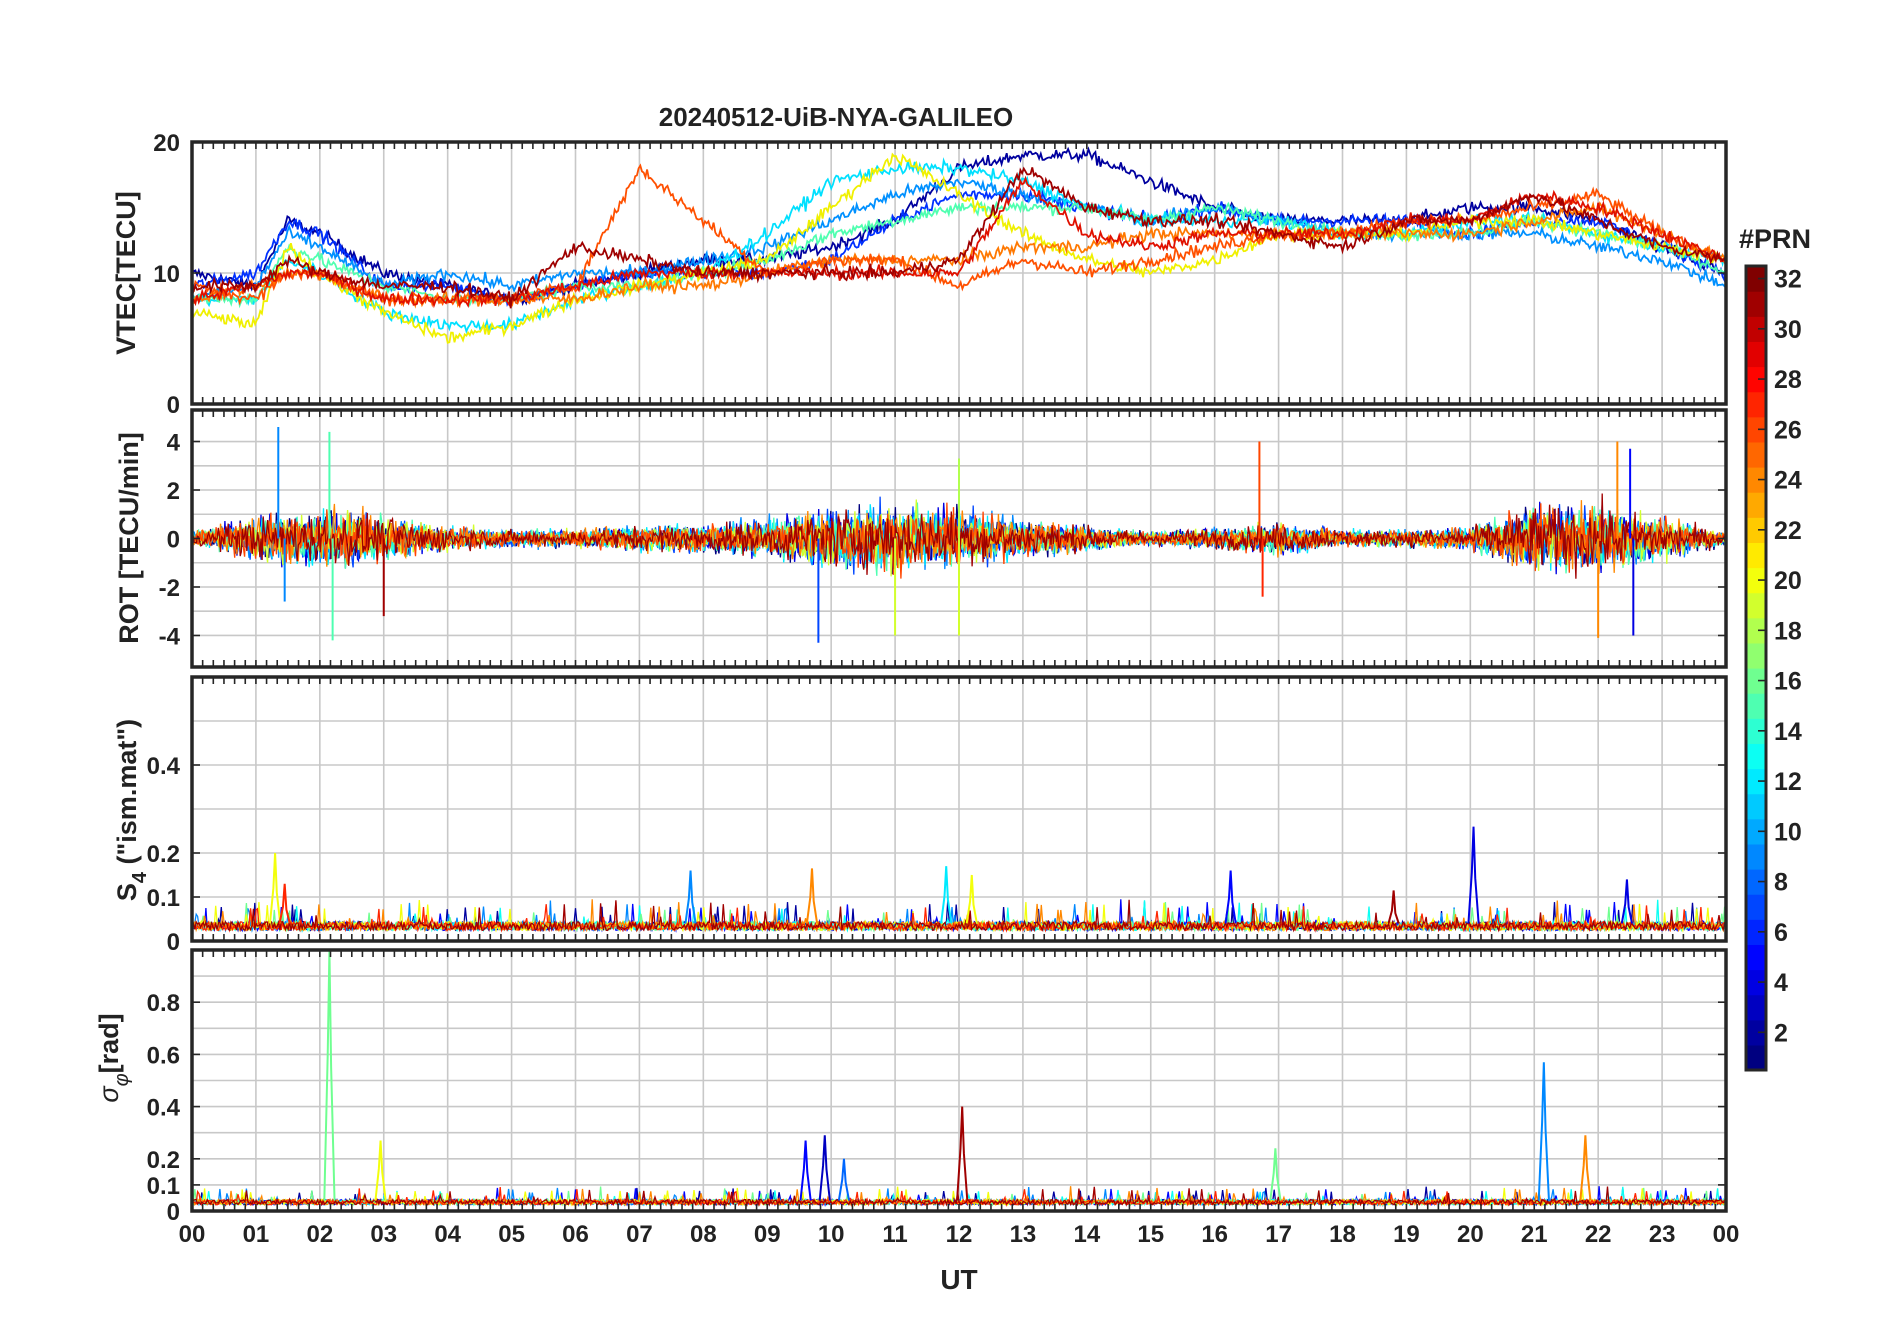 The width and height of the screenshot is (1902, 1330). I want to click on x-tick-label: 04, so click(447, 1234).